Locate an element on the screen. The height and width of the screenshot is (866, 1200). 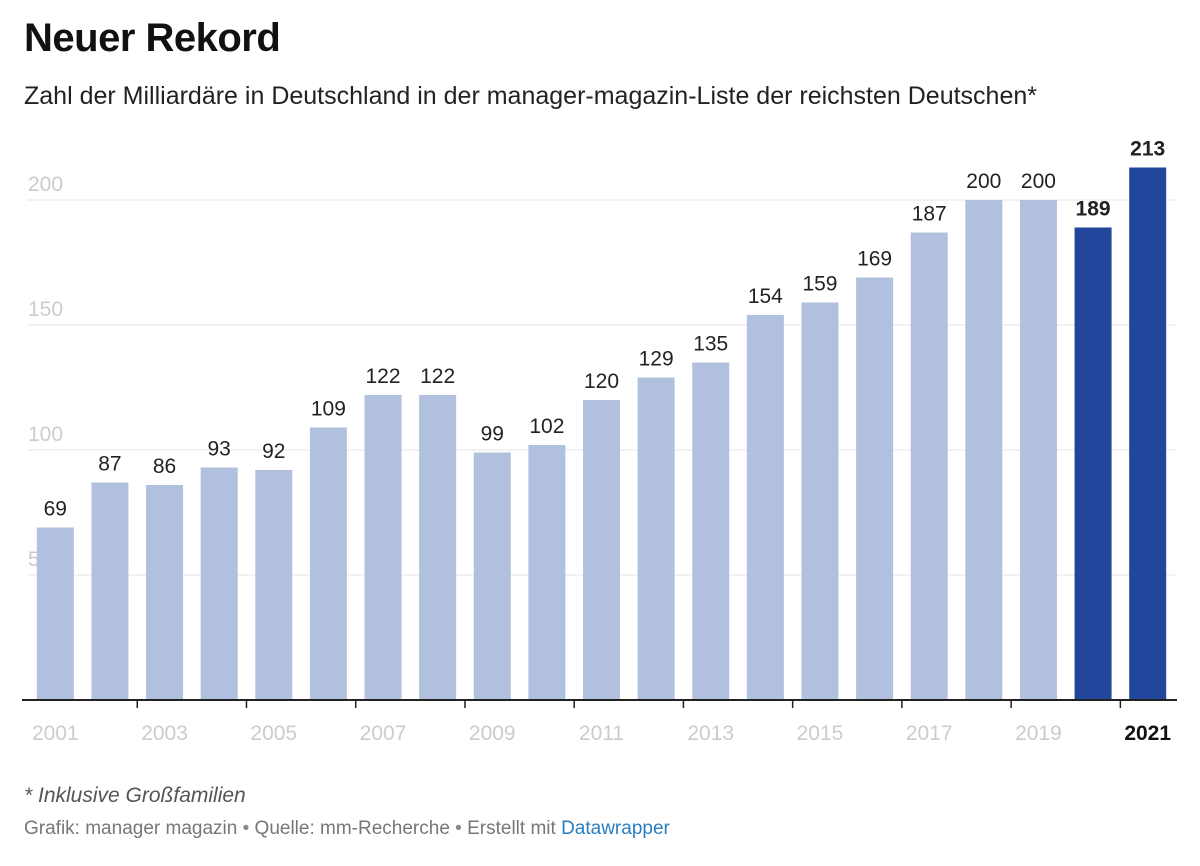
value-label-2010: 102 is located at coordinates (546, 426).